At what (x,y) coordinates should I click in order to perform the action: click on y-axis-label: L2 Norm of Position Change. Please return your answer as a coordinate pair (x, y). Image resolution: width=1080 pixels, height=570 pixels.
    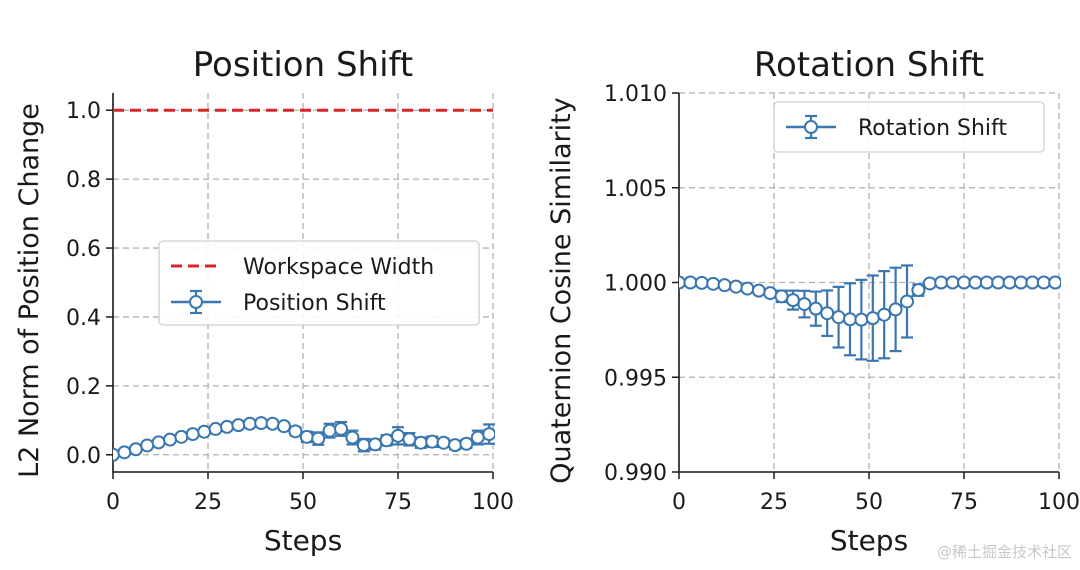
    Looking at the image, I should click on (29, 290).